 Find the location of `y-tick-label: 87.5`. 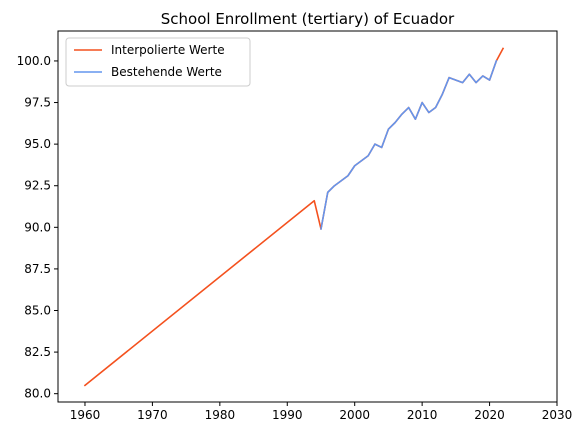

y-tick-label: 87.5 is located at coordinates (37, 269).